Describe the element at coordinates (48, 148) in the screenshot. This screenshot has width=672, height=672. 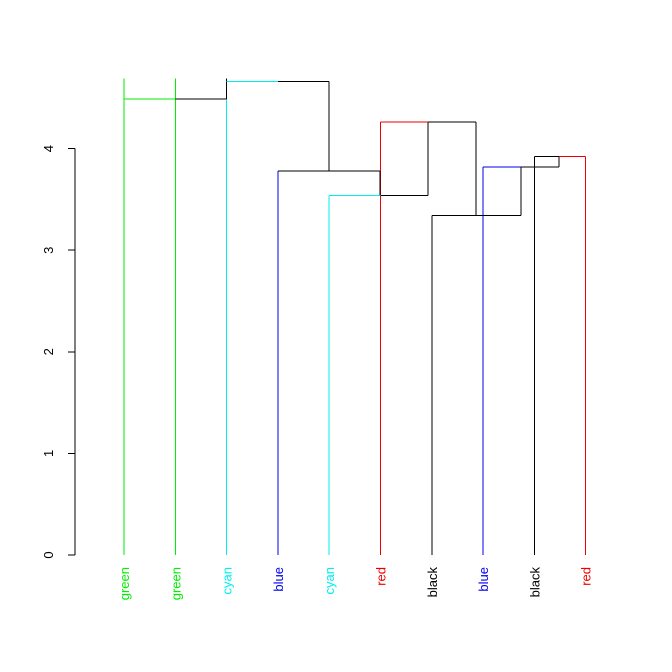
I see `y-tick-label: 4` at that location.